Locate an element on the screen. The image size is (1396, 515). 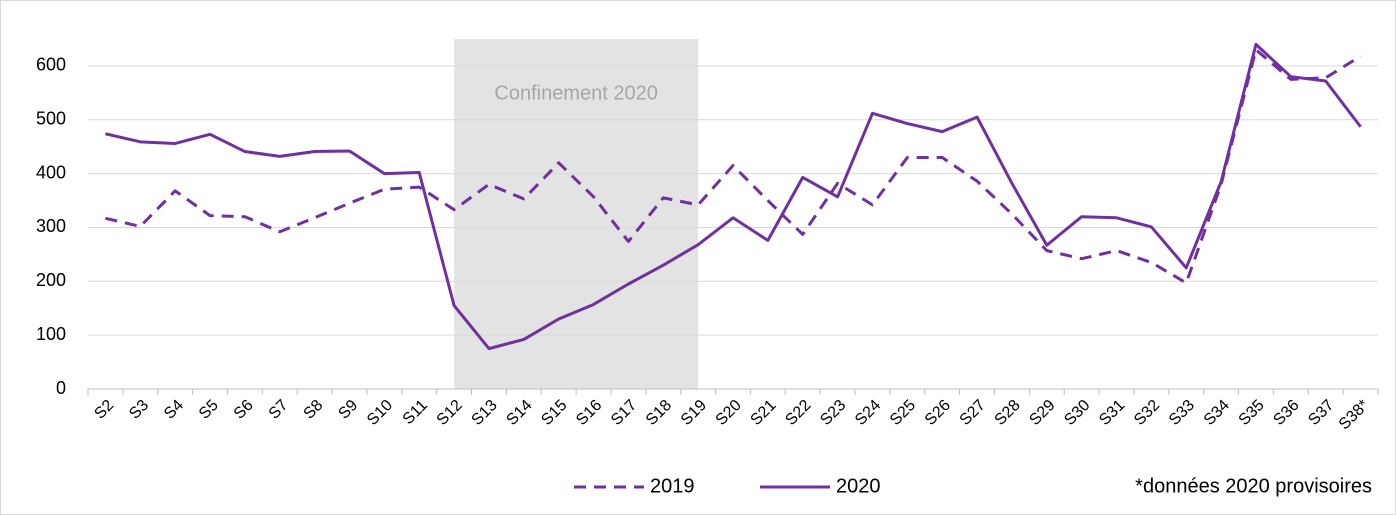
shaded-region is located at coordinates (576, 214).